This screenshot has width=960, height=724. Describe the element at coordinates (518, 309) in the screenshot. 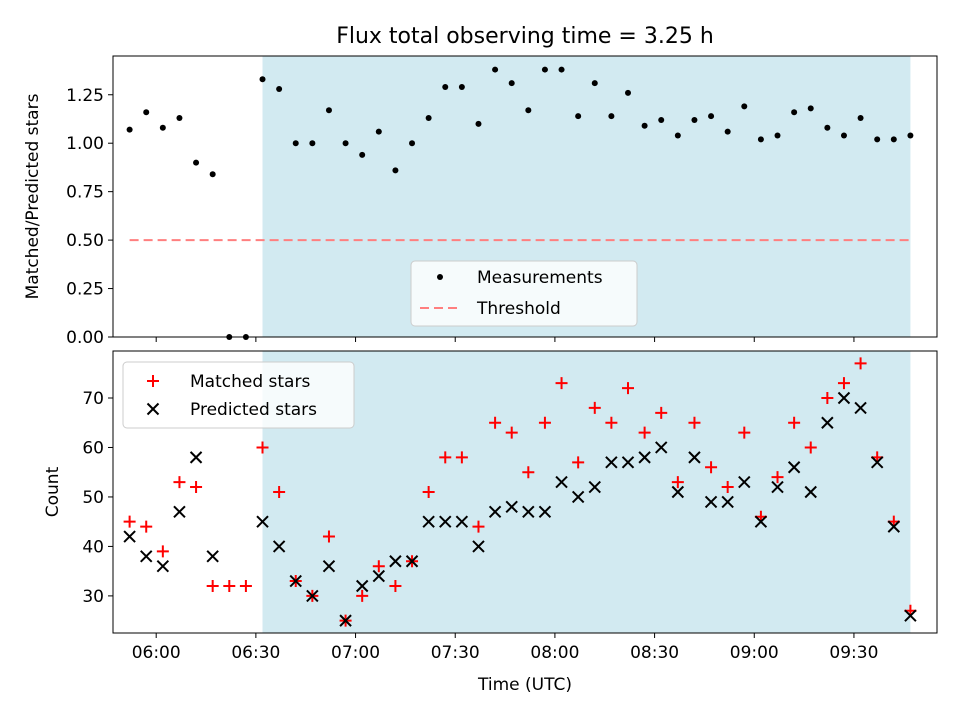

I see `legend-threshold-label: Threshold` at that location.